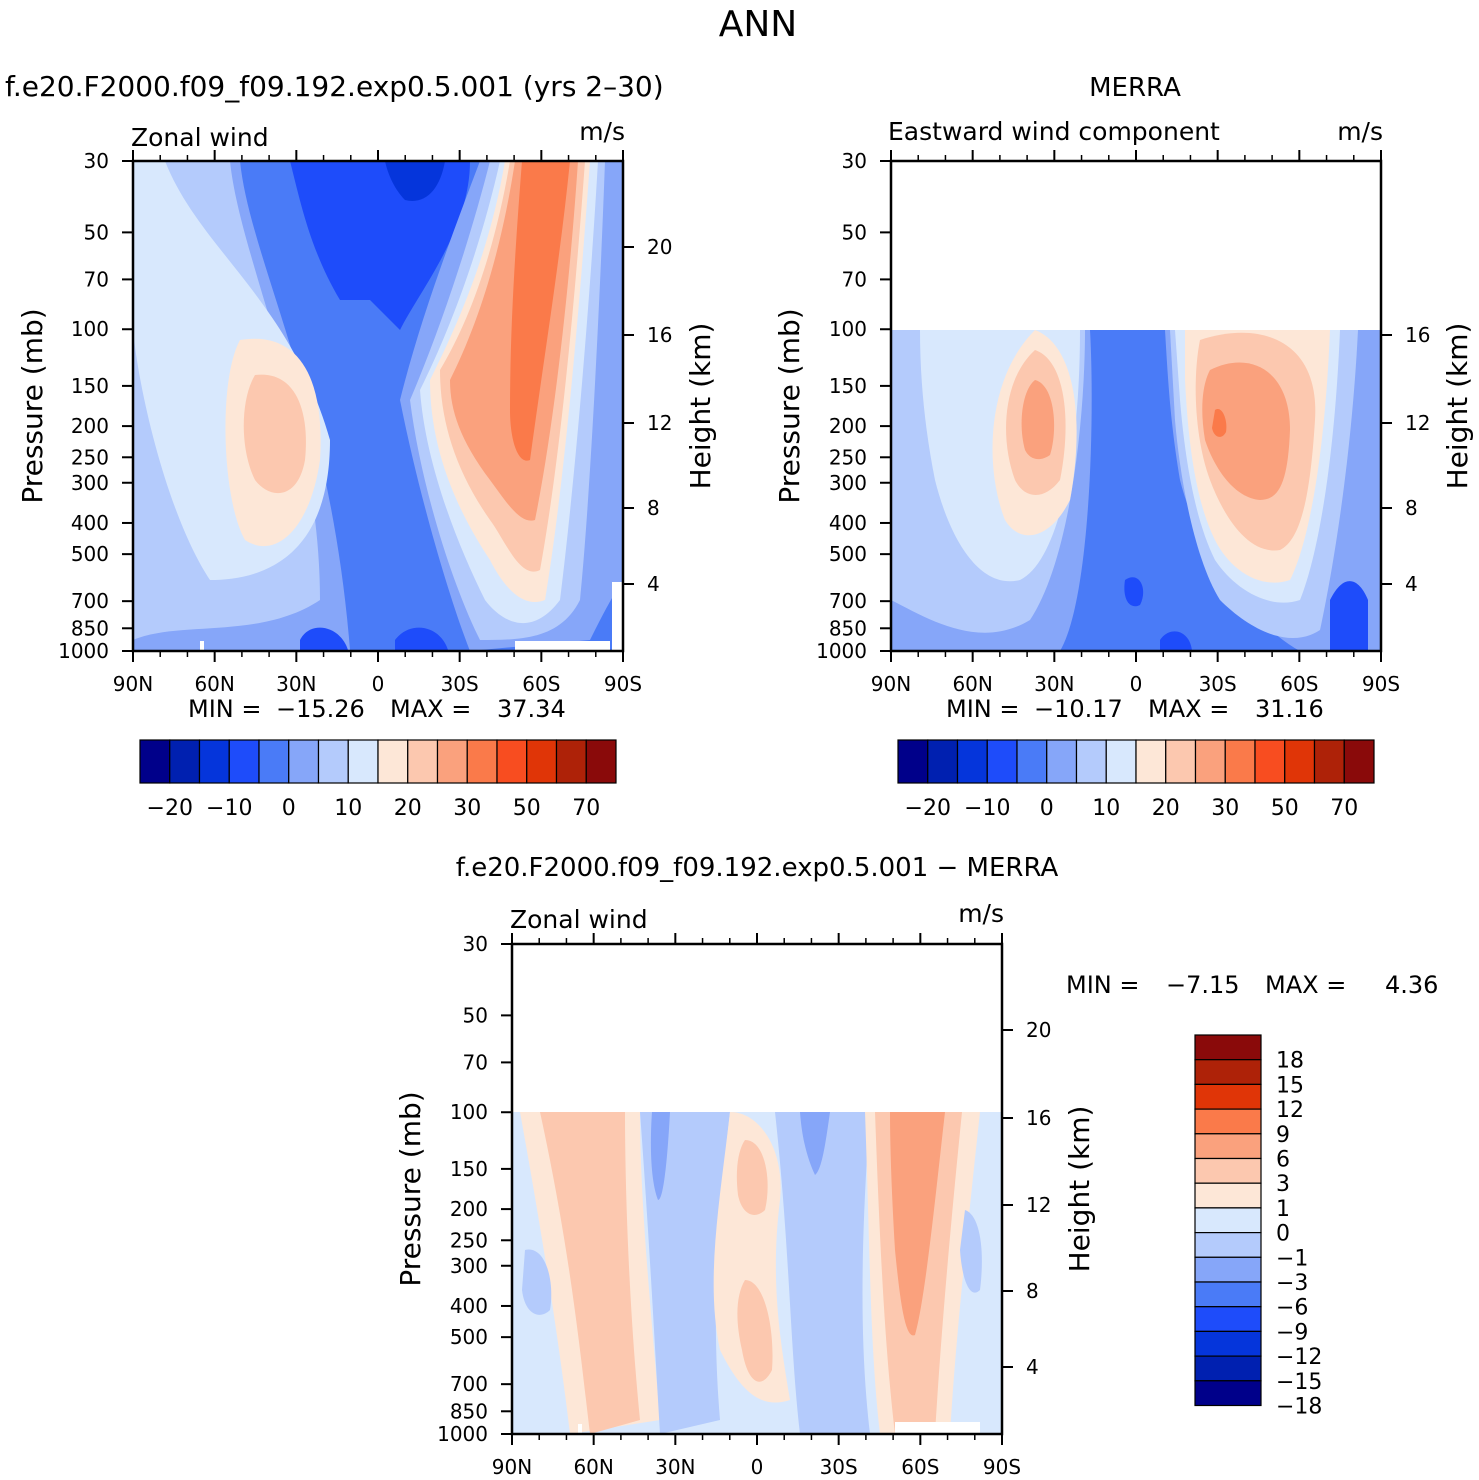 Image resolution: width=1479 pixels, height=1480 pixels. I want to click on height-tick-label: 16, so click(1038, 1118).